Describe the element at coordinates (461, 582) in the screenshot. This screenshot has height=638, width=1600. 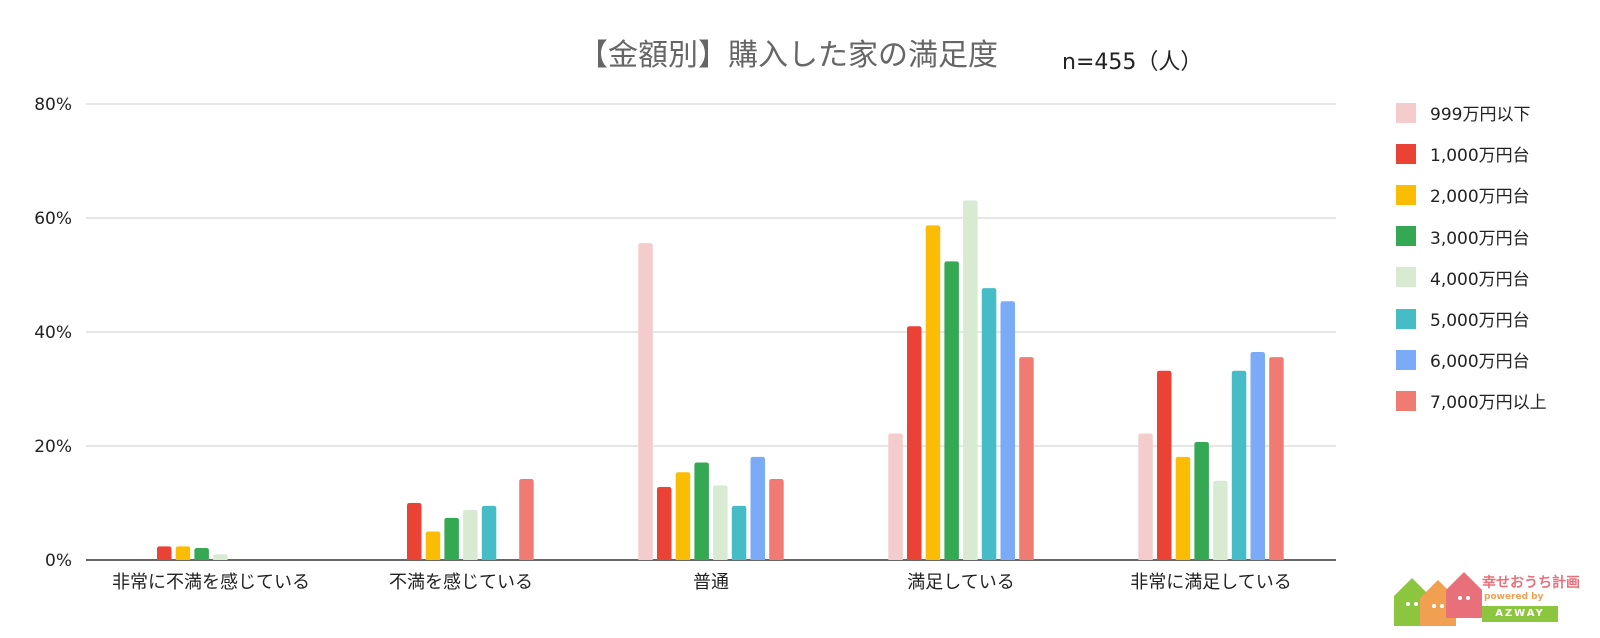
I see `x-tick-label: 不満を感じている` at that location.